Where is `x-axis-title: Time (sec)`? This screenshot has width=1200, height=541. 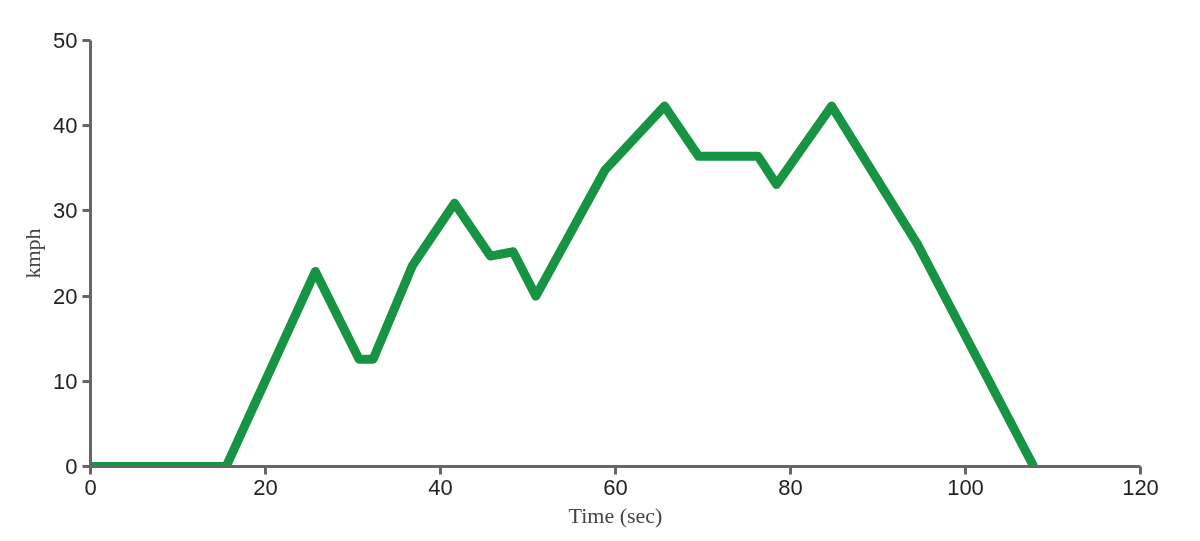 x-axis-title: Time (sec) is located at coordinates (615, 515).